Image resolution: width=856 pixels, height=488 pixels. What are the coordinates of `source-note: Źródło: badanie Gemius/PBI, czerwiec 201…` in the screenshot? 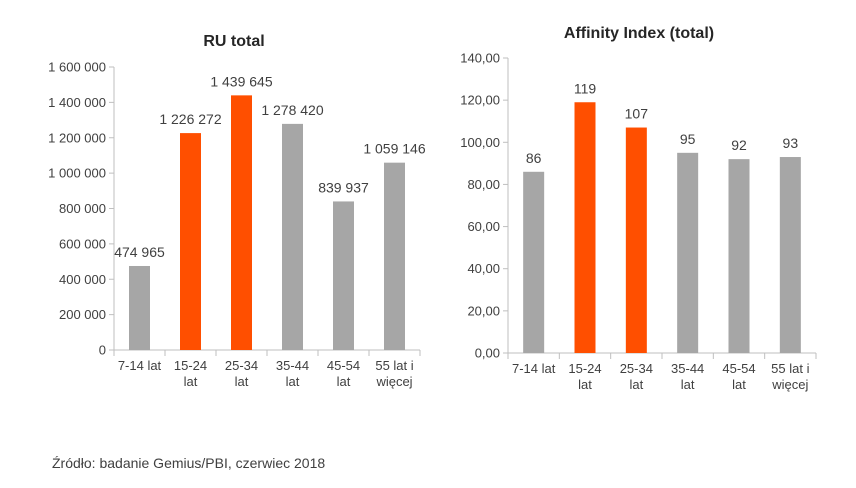 It's located at (189, 463).